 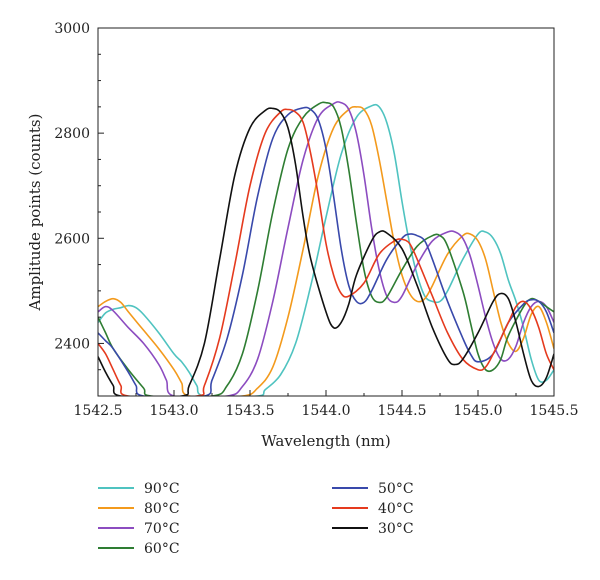 I want to click on legend-label: 80°C, so click(x=162, y=509).